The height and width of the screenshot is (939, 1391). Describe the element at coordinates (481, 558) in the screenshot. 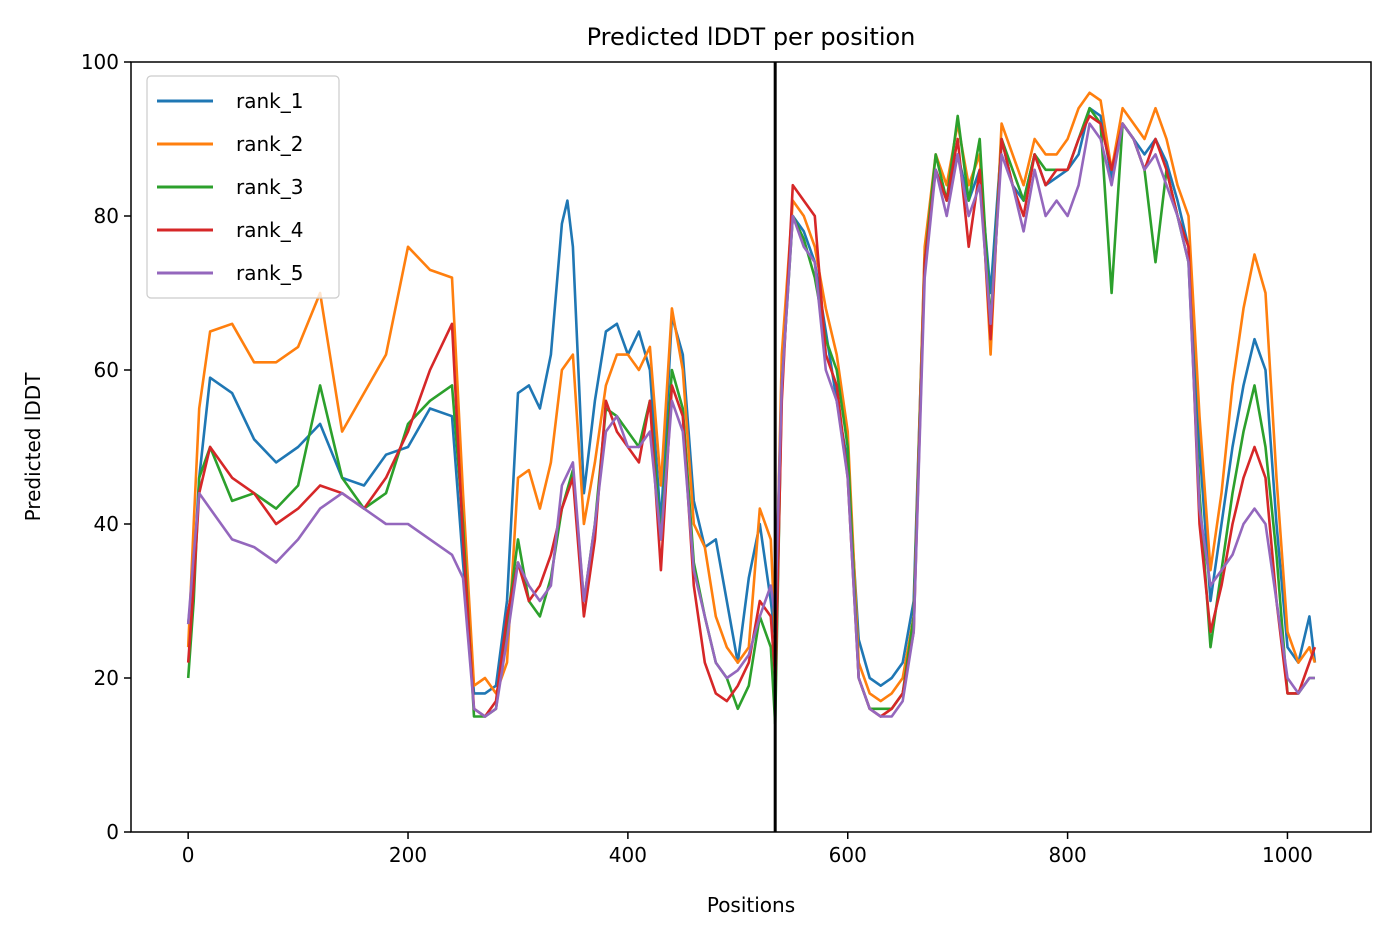

I see `series-line-rank_5-seg4` at that location.